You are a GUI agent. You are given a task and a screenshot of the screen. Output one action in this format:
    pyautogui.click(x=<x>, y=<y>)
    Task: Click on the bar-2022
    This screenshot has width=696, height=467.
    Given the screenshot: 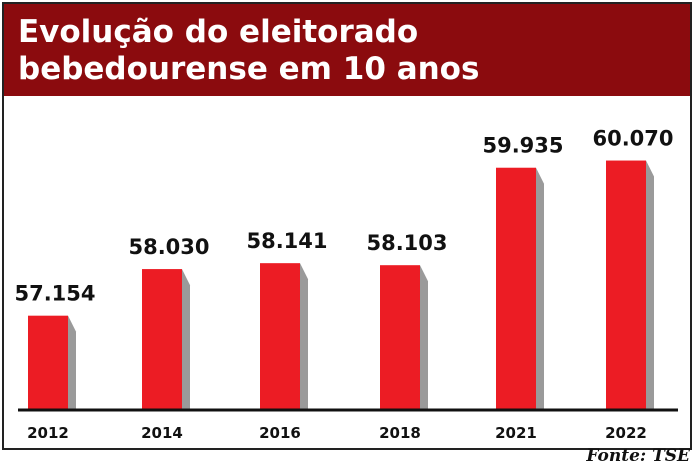 What is the action you would take?
    pyautogui.click(x=626, y=284)
    